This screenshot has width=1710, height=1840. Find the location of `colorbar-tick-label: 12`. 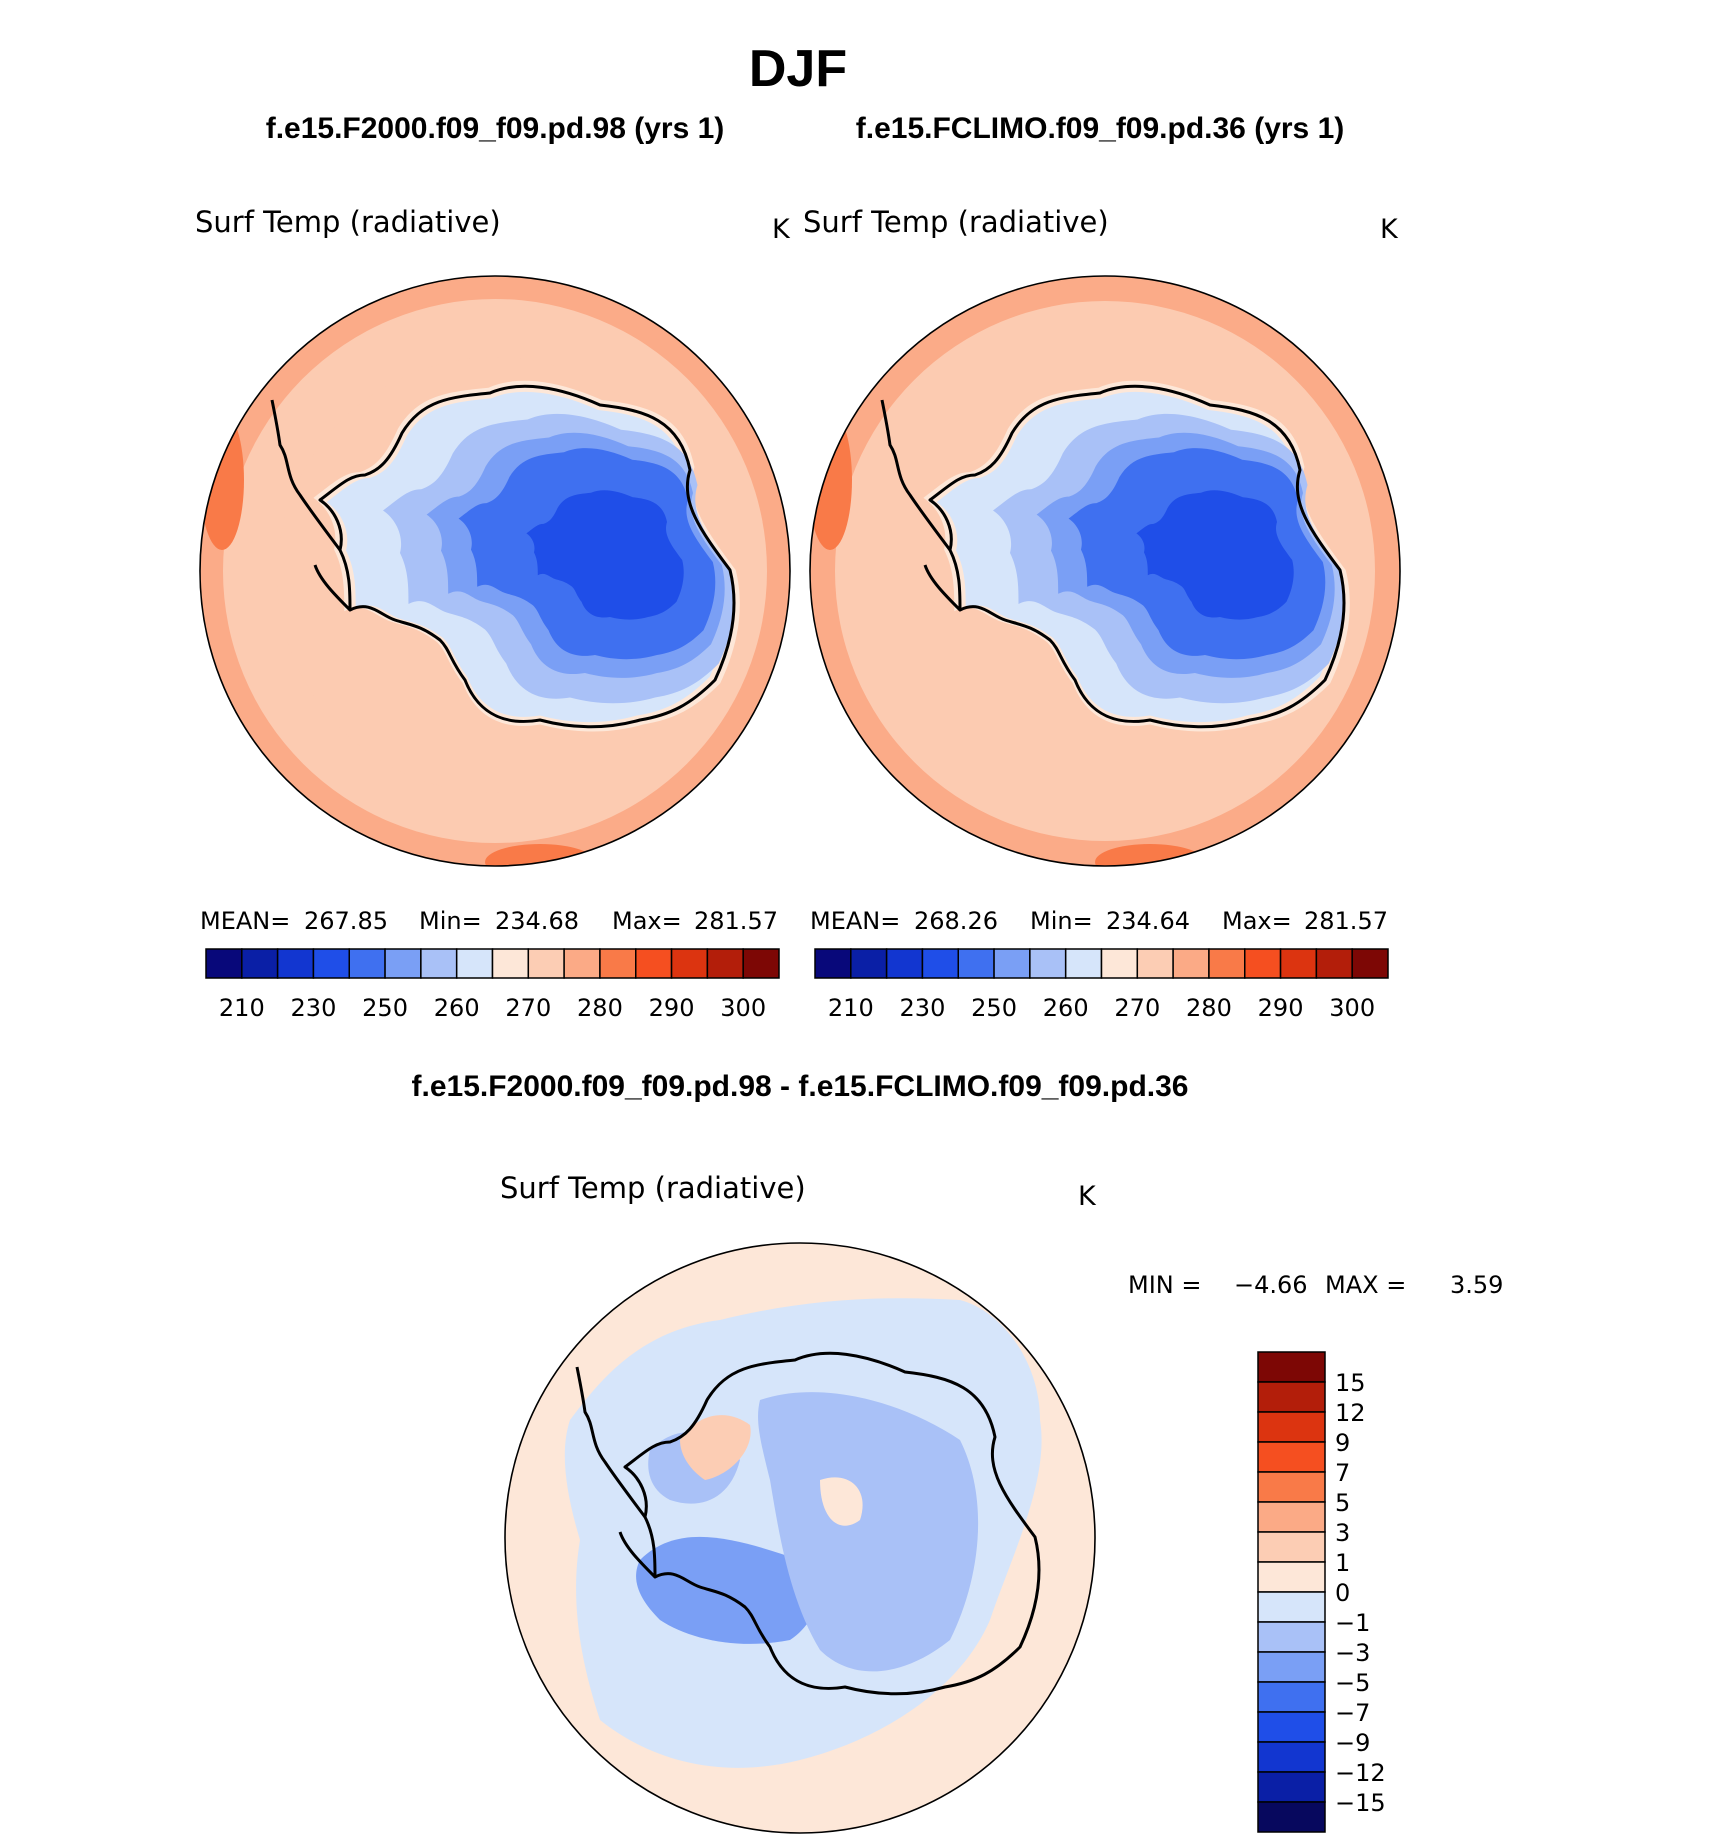

colorbar-tick-label: 12 is located at coordinates (1350, 1413).